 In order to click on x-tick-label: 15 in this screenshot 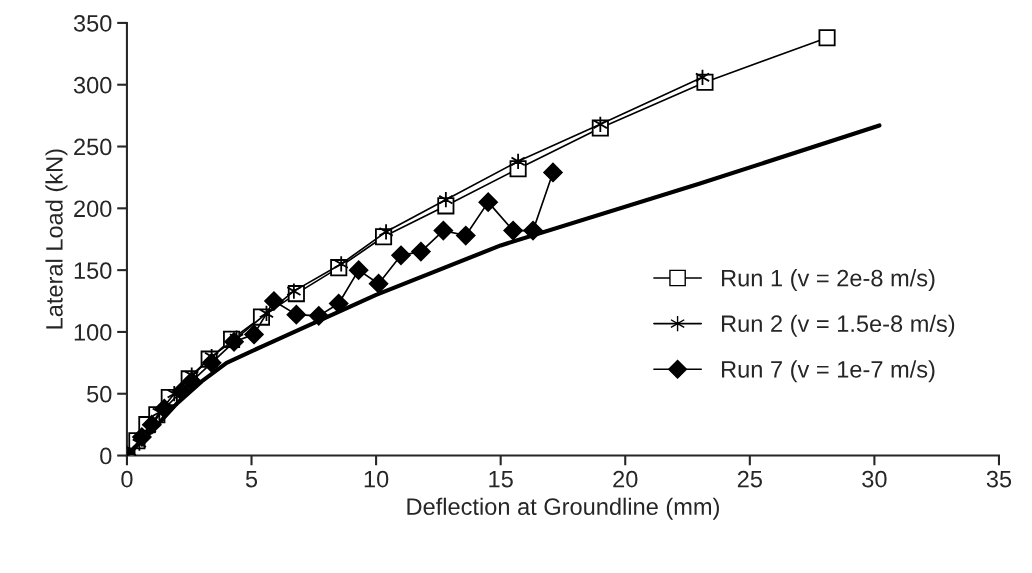, I will do `click(501, 479)`.